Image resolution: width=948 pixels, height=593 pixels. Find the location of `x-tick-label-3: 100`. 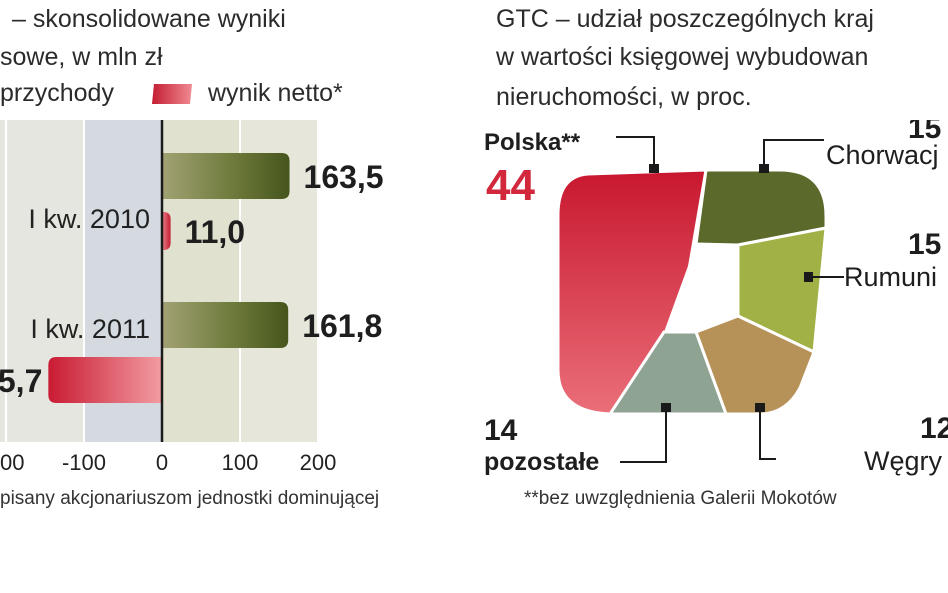

x-tick-label-3: 100 is located at coordinates (240, 462).